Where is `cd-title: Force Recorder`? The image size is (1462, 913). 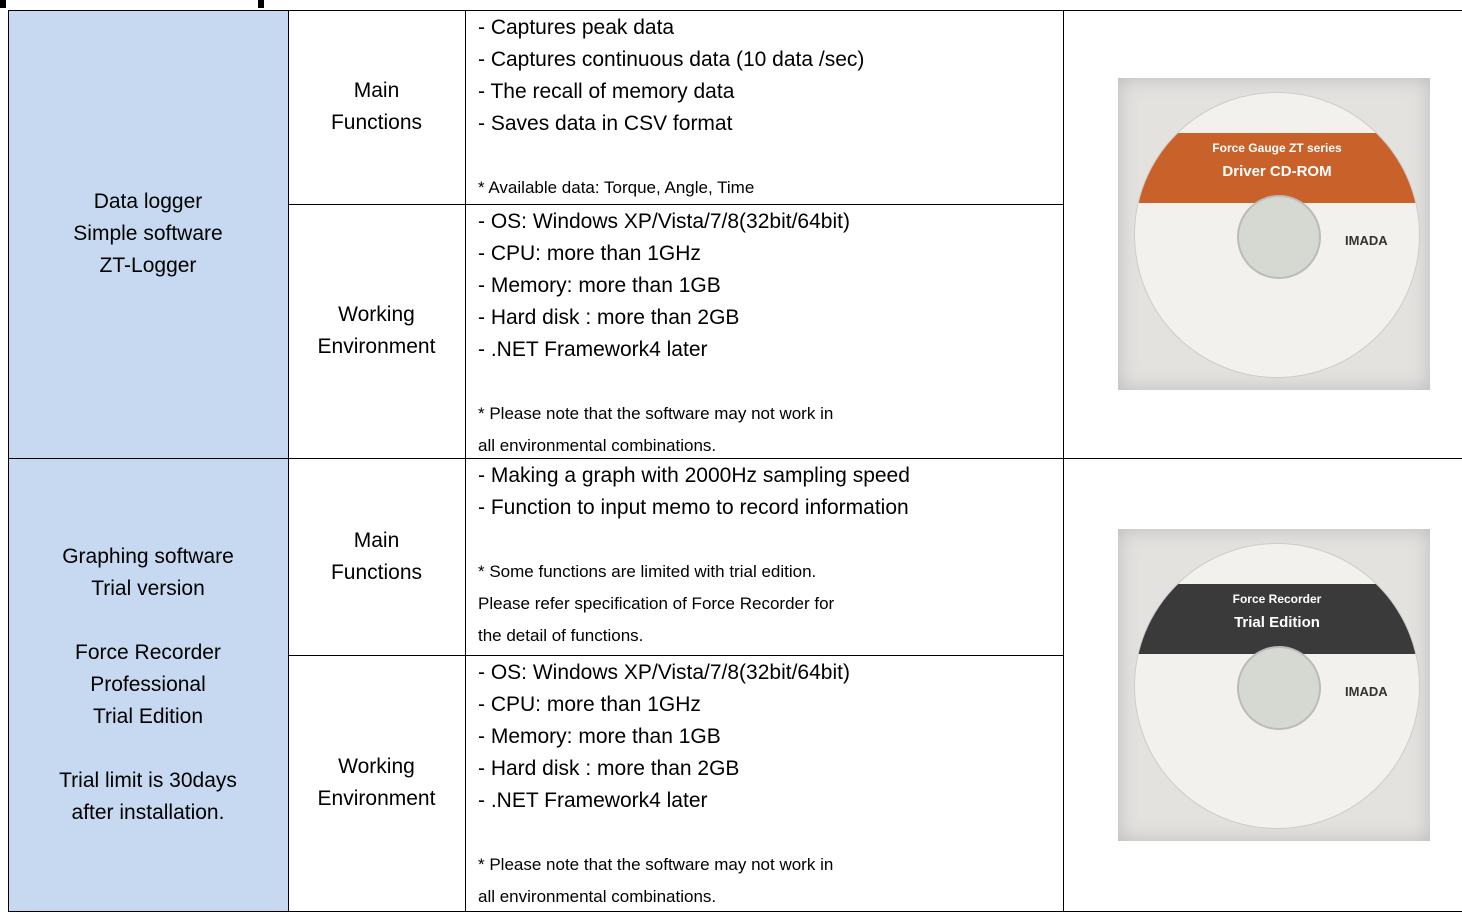
cd-title: Force Recorder is located at coordinates (1277, 598).